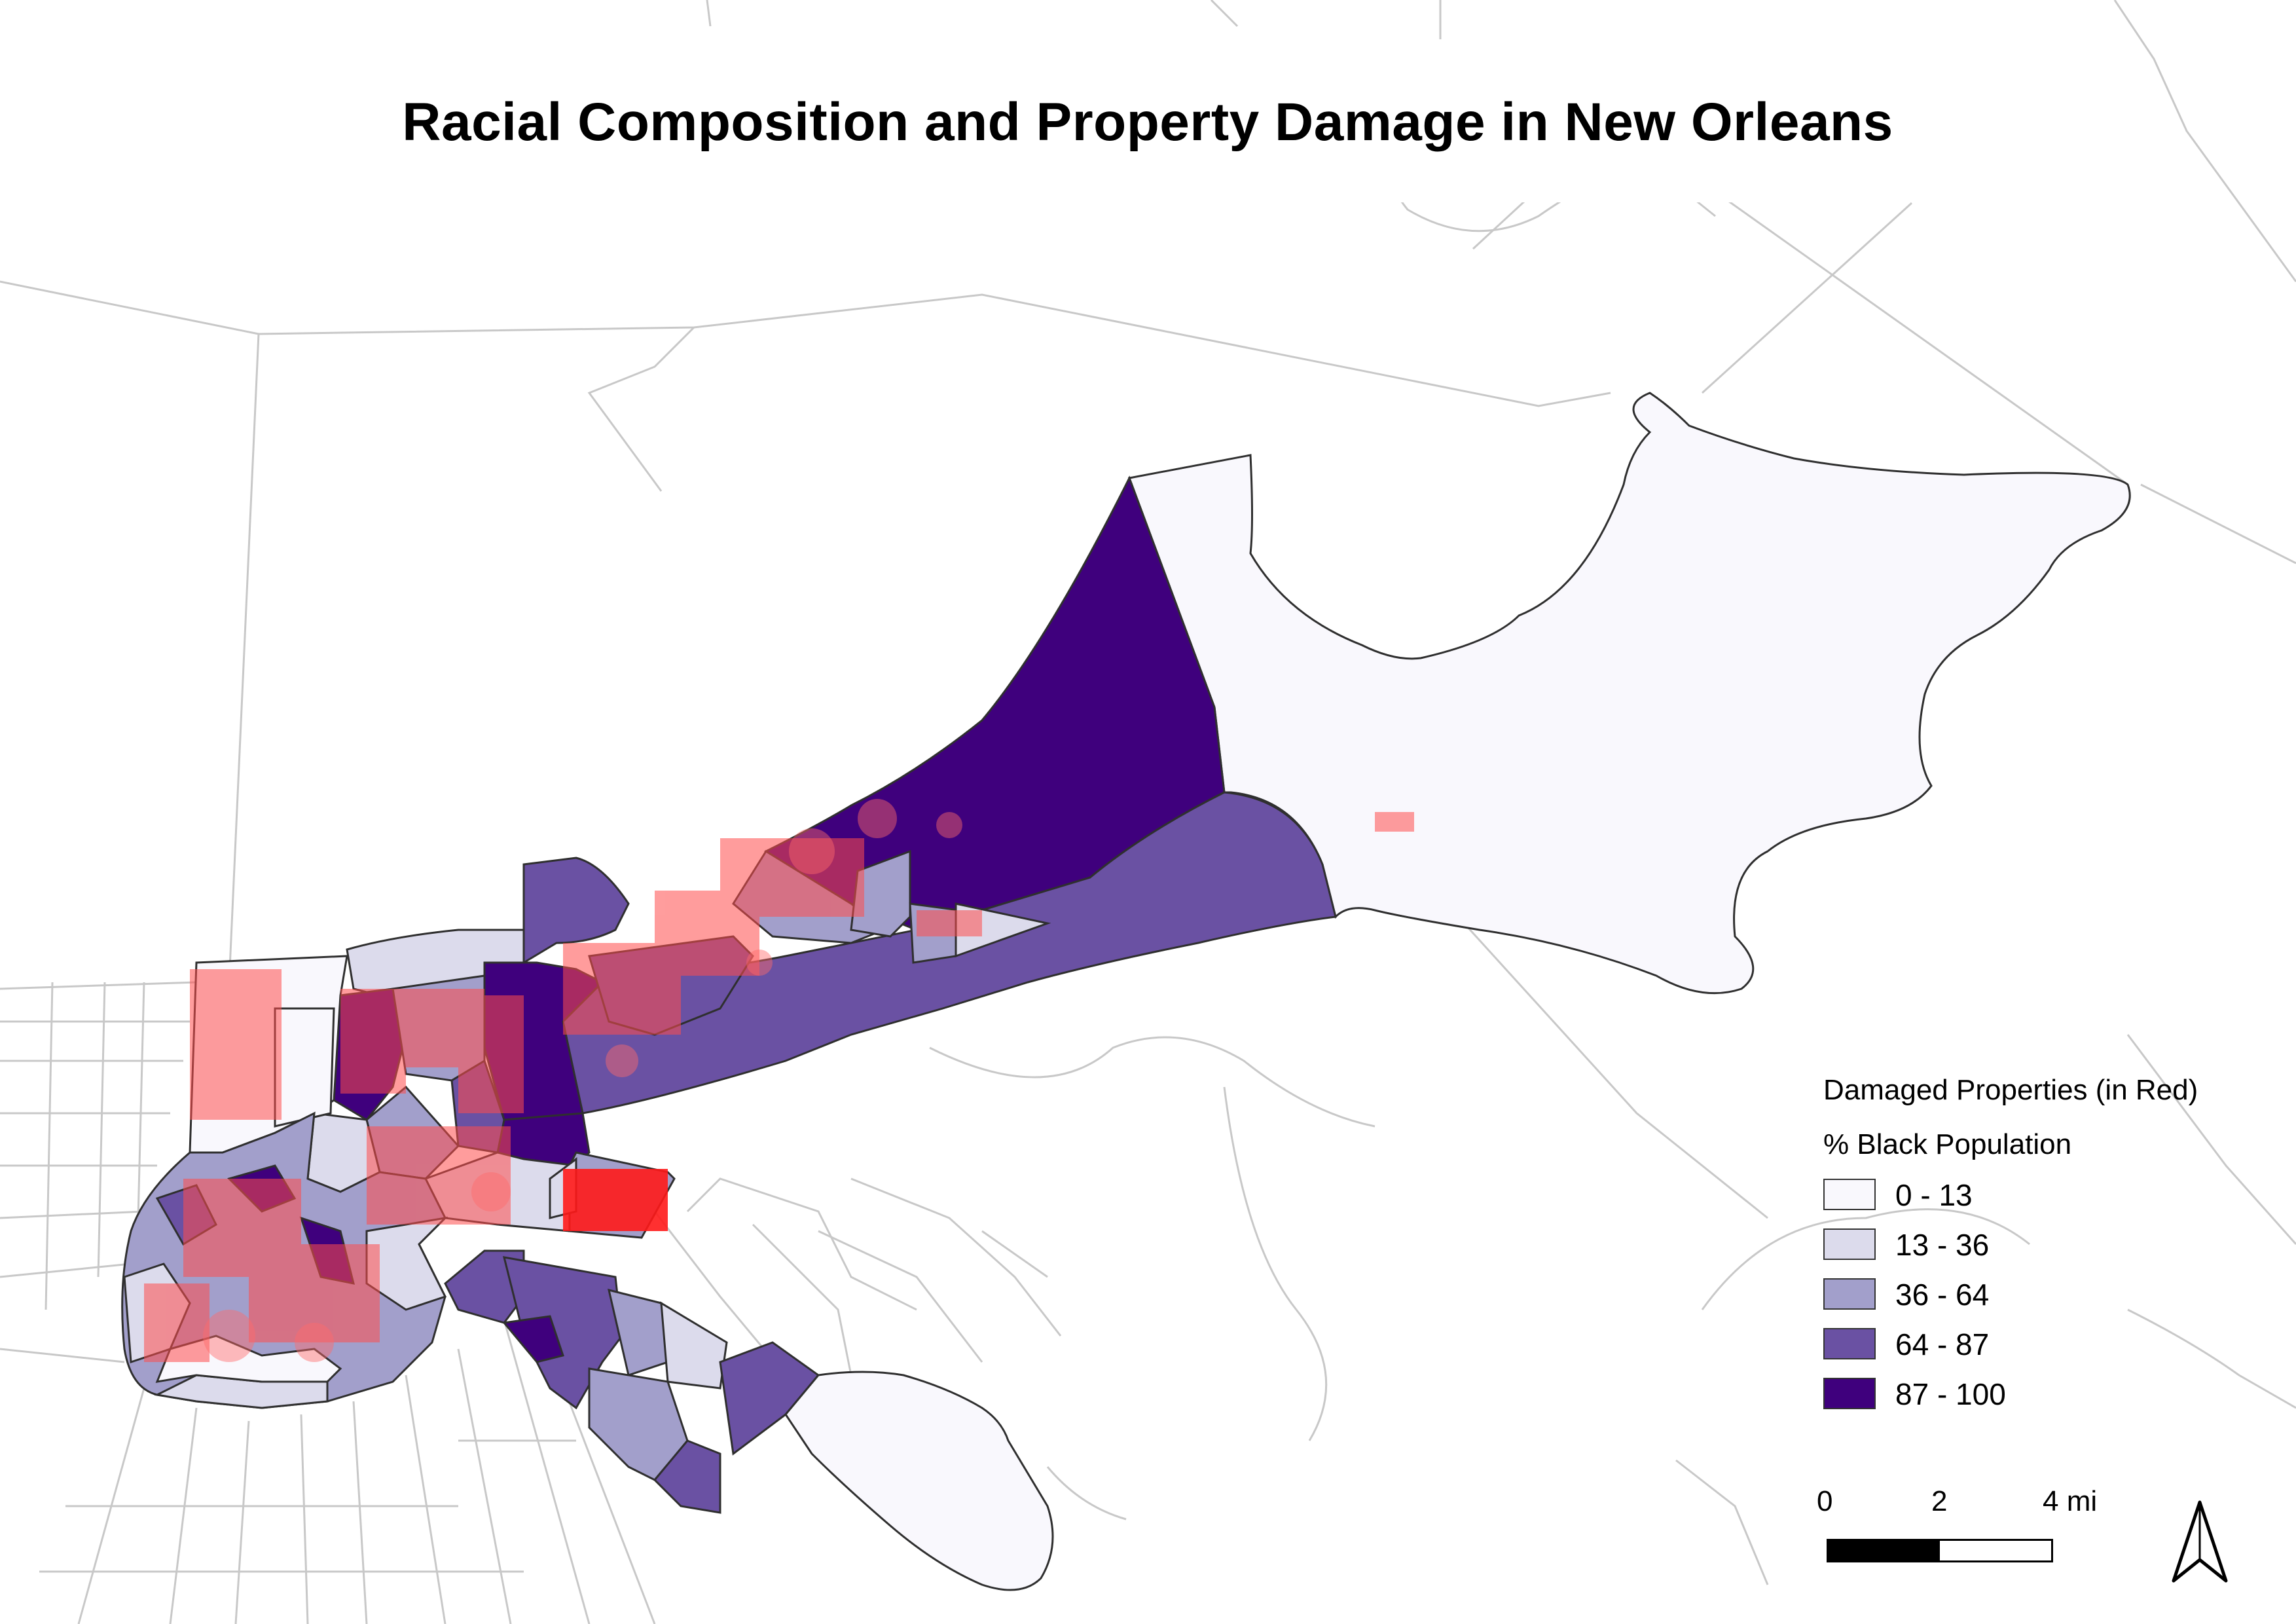  I want to click on legend-label-64-87: 64 - 87, so click(1942, 1344).